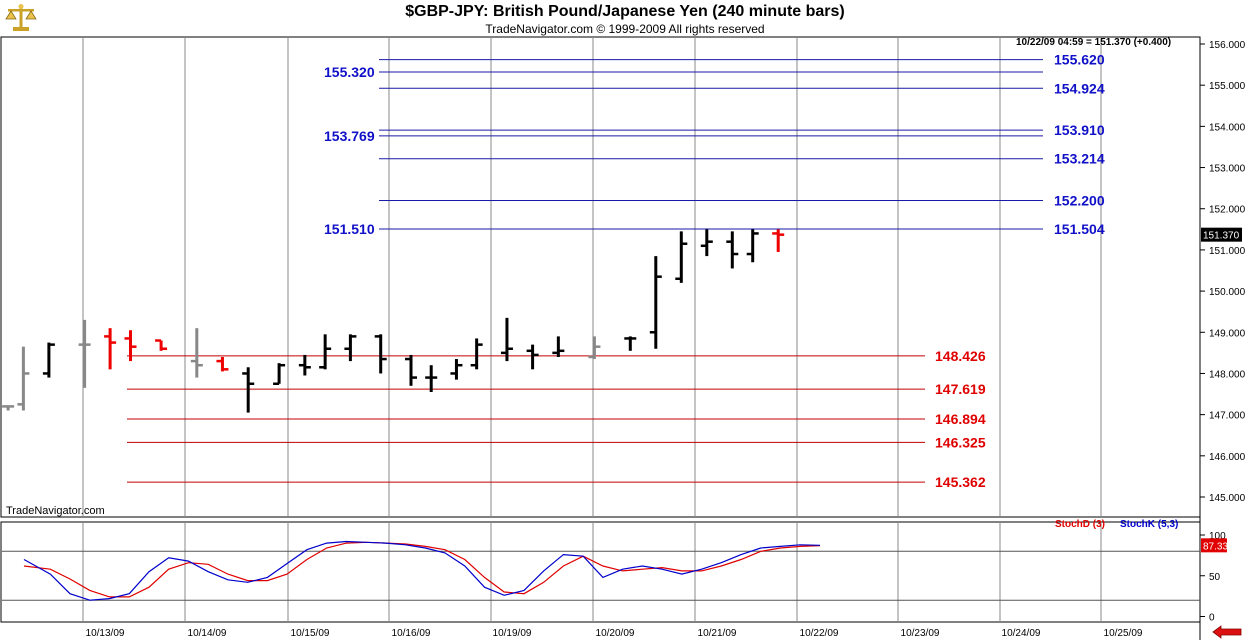 This screenshot has height=644, width=1250. Describe the element at coordinates (411, 633) in the screenshot. I see `date-axis-label: 10/16/09` at that location.